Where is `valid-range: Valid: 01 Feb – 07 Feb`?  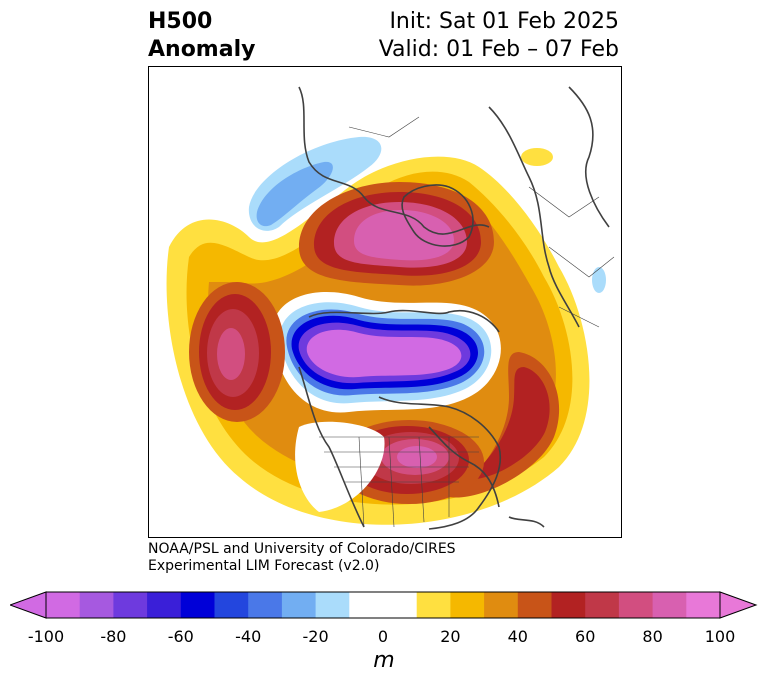
valid-range: Valid: 01 Feb – 07 Feb is located at coordinates (498, 49).